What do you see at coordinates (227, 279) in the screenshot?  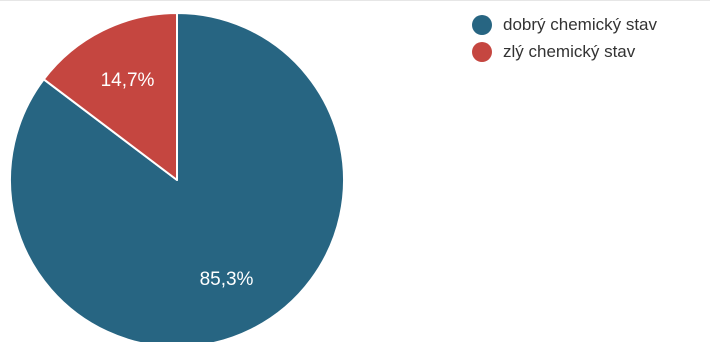 I see `slice-data-label-1: 85,3%` at bounding box center [227, 279].